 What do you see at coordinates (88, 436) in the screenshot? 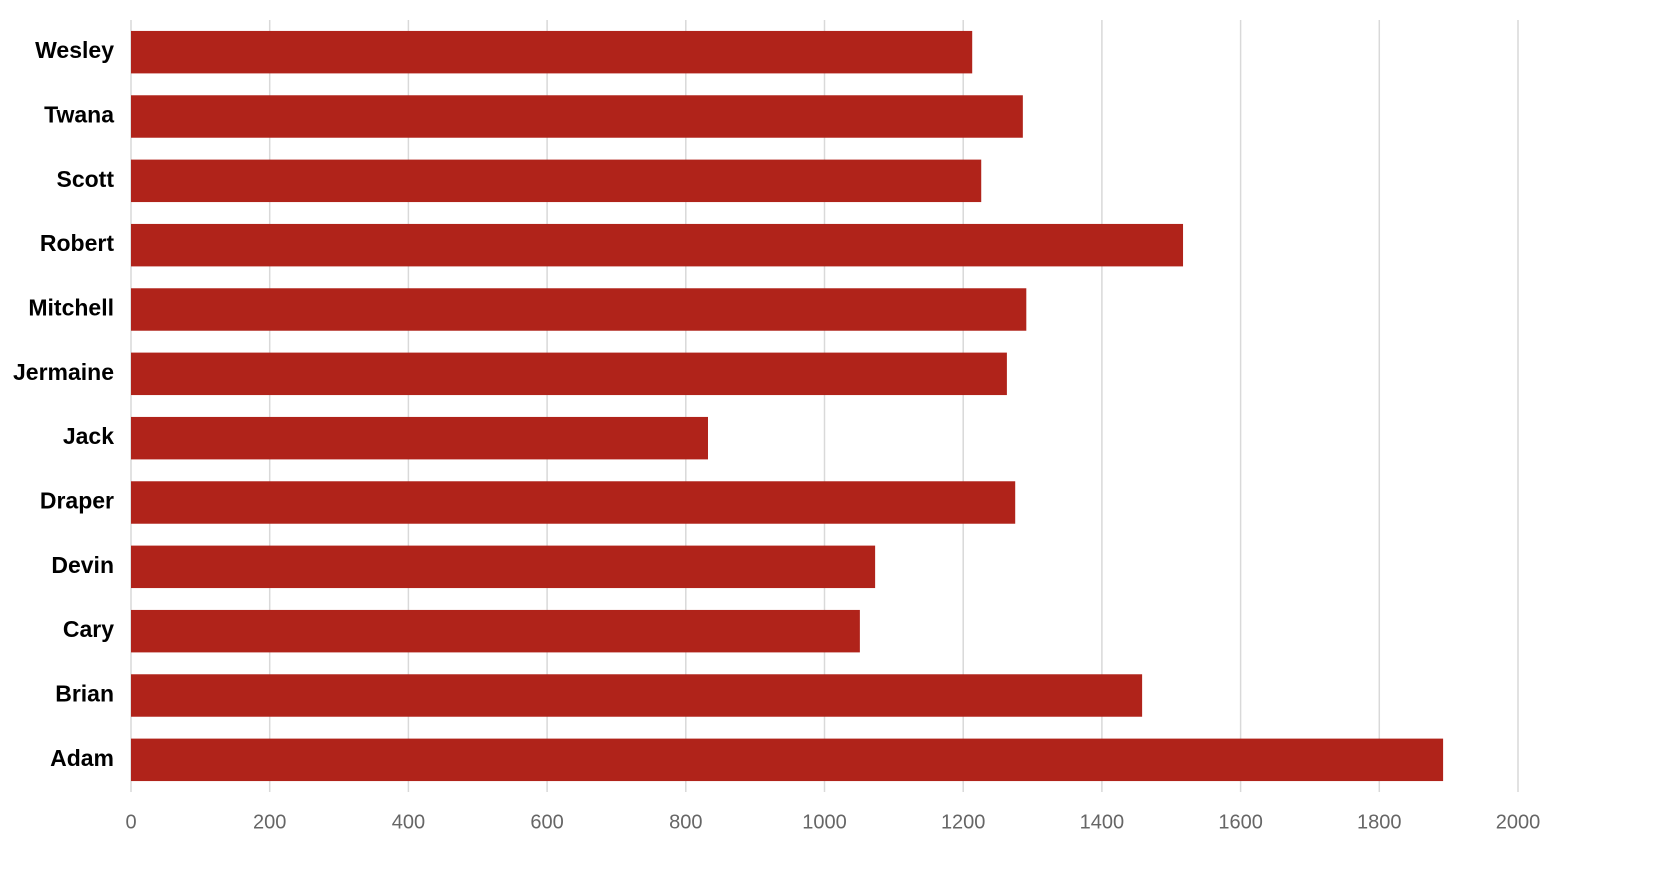
I see `y-tick-label: Jack` at bounding box center [88, 436].